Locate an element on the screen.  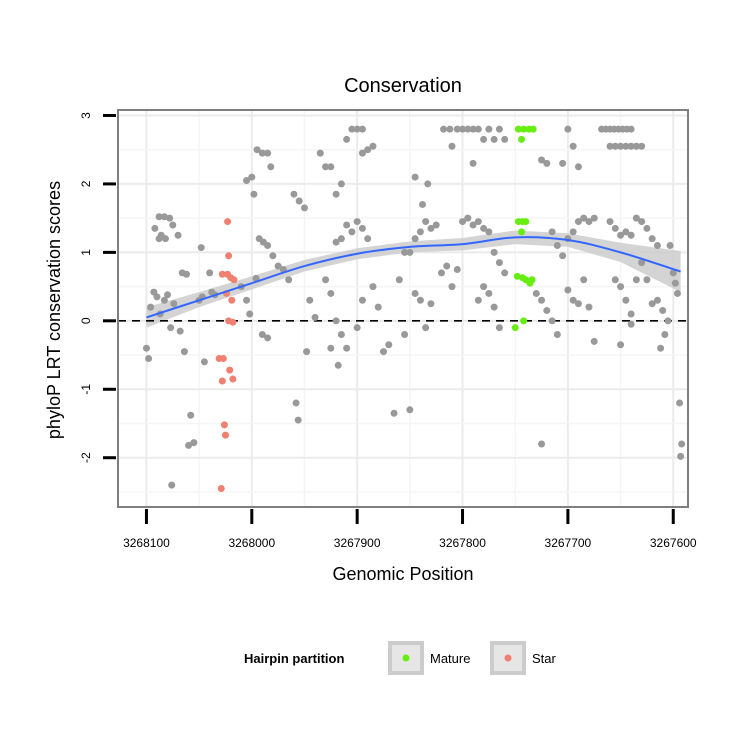
x-tick-label: 3267600 is located at coordinates (673, 543).